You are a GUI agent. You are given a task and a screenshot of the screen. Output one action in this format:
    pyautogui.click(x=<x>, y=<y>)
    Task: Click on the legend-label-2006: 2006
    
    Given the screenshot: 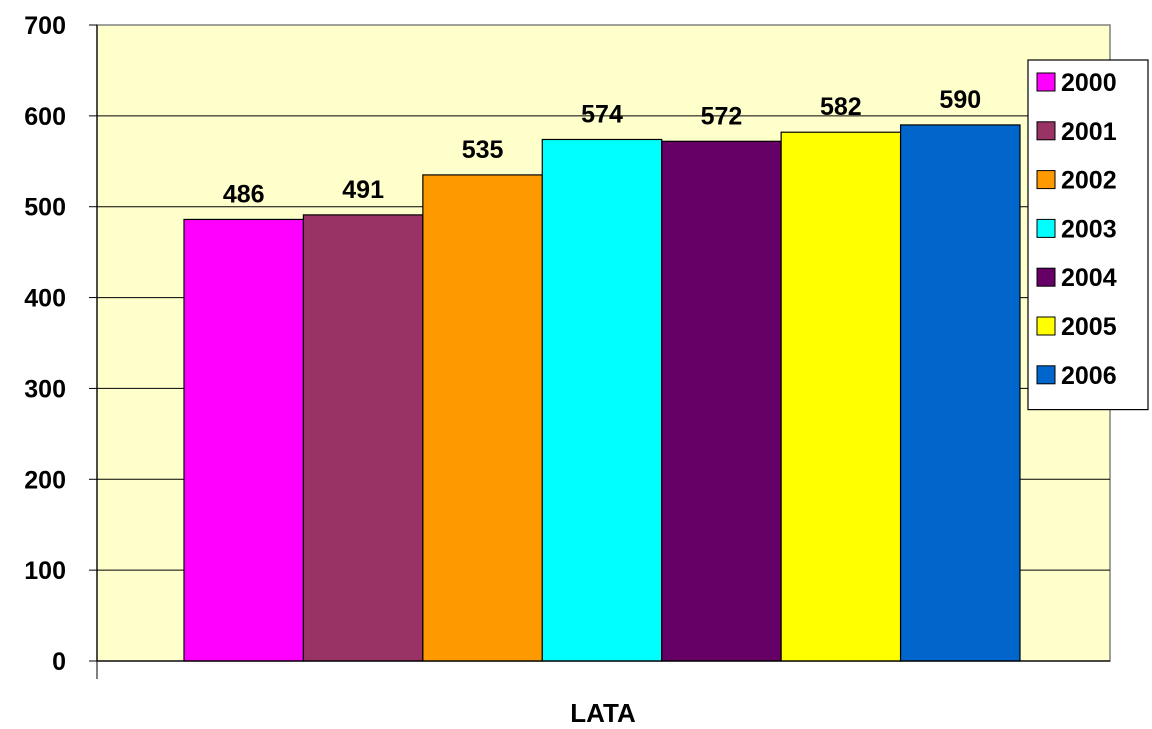 What is the action you would take?
    pyautogui.click(x=1089, y=376)
    